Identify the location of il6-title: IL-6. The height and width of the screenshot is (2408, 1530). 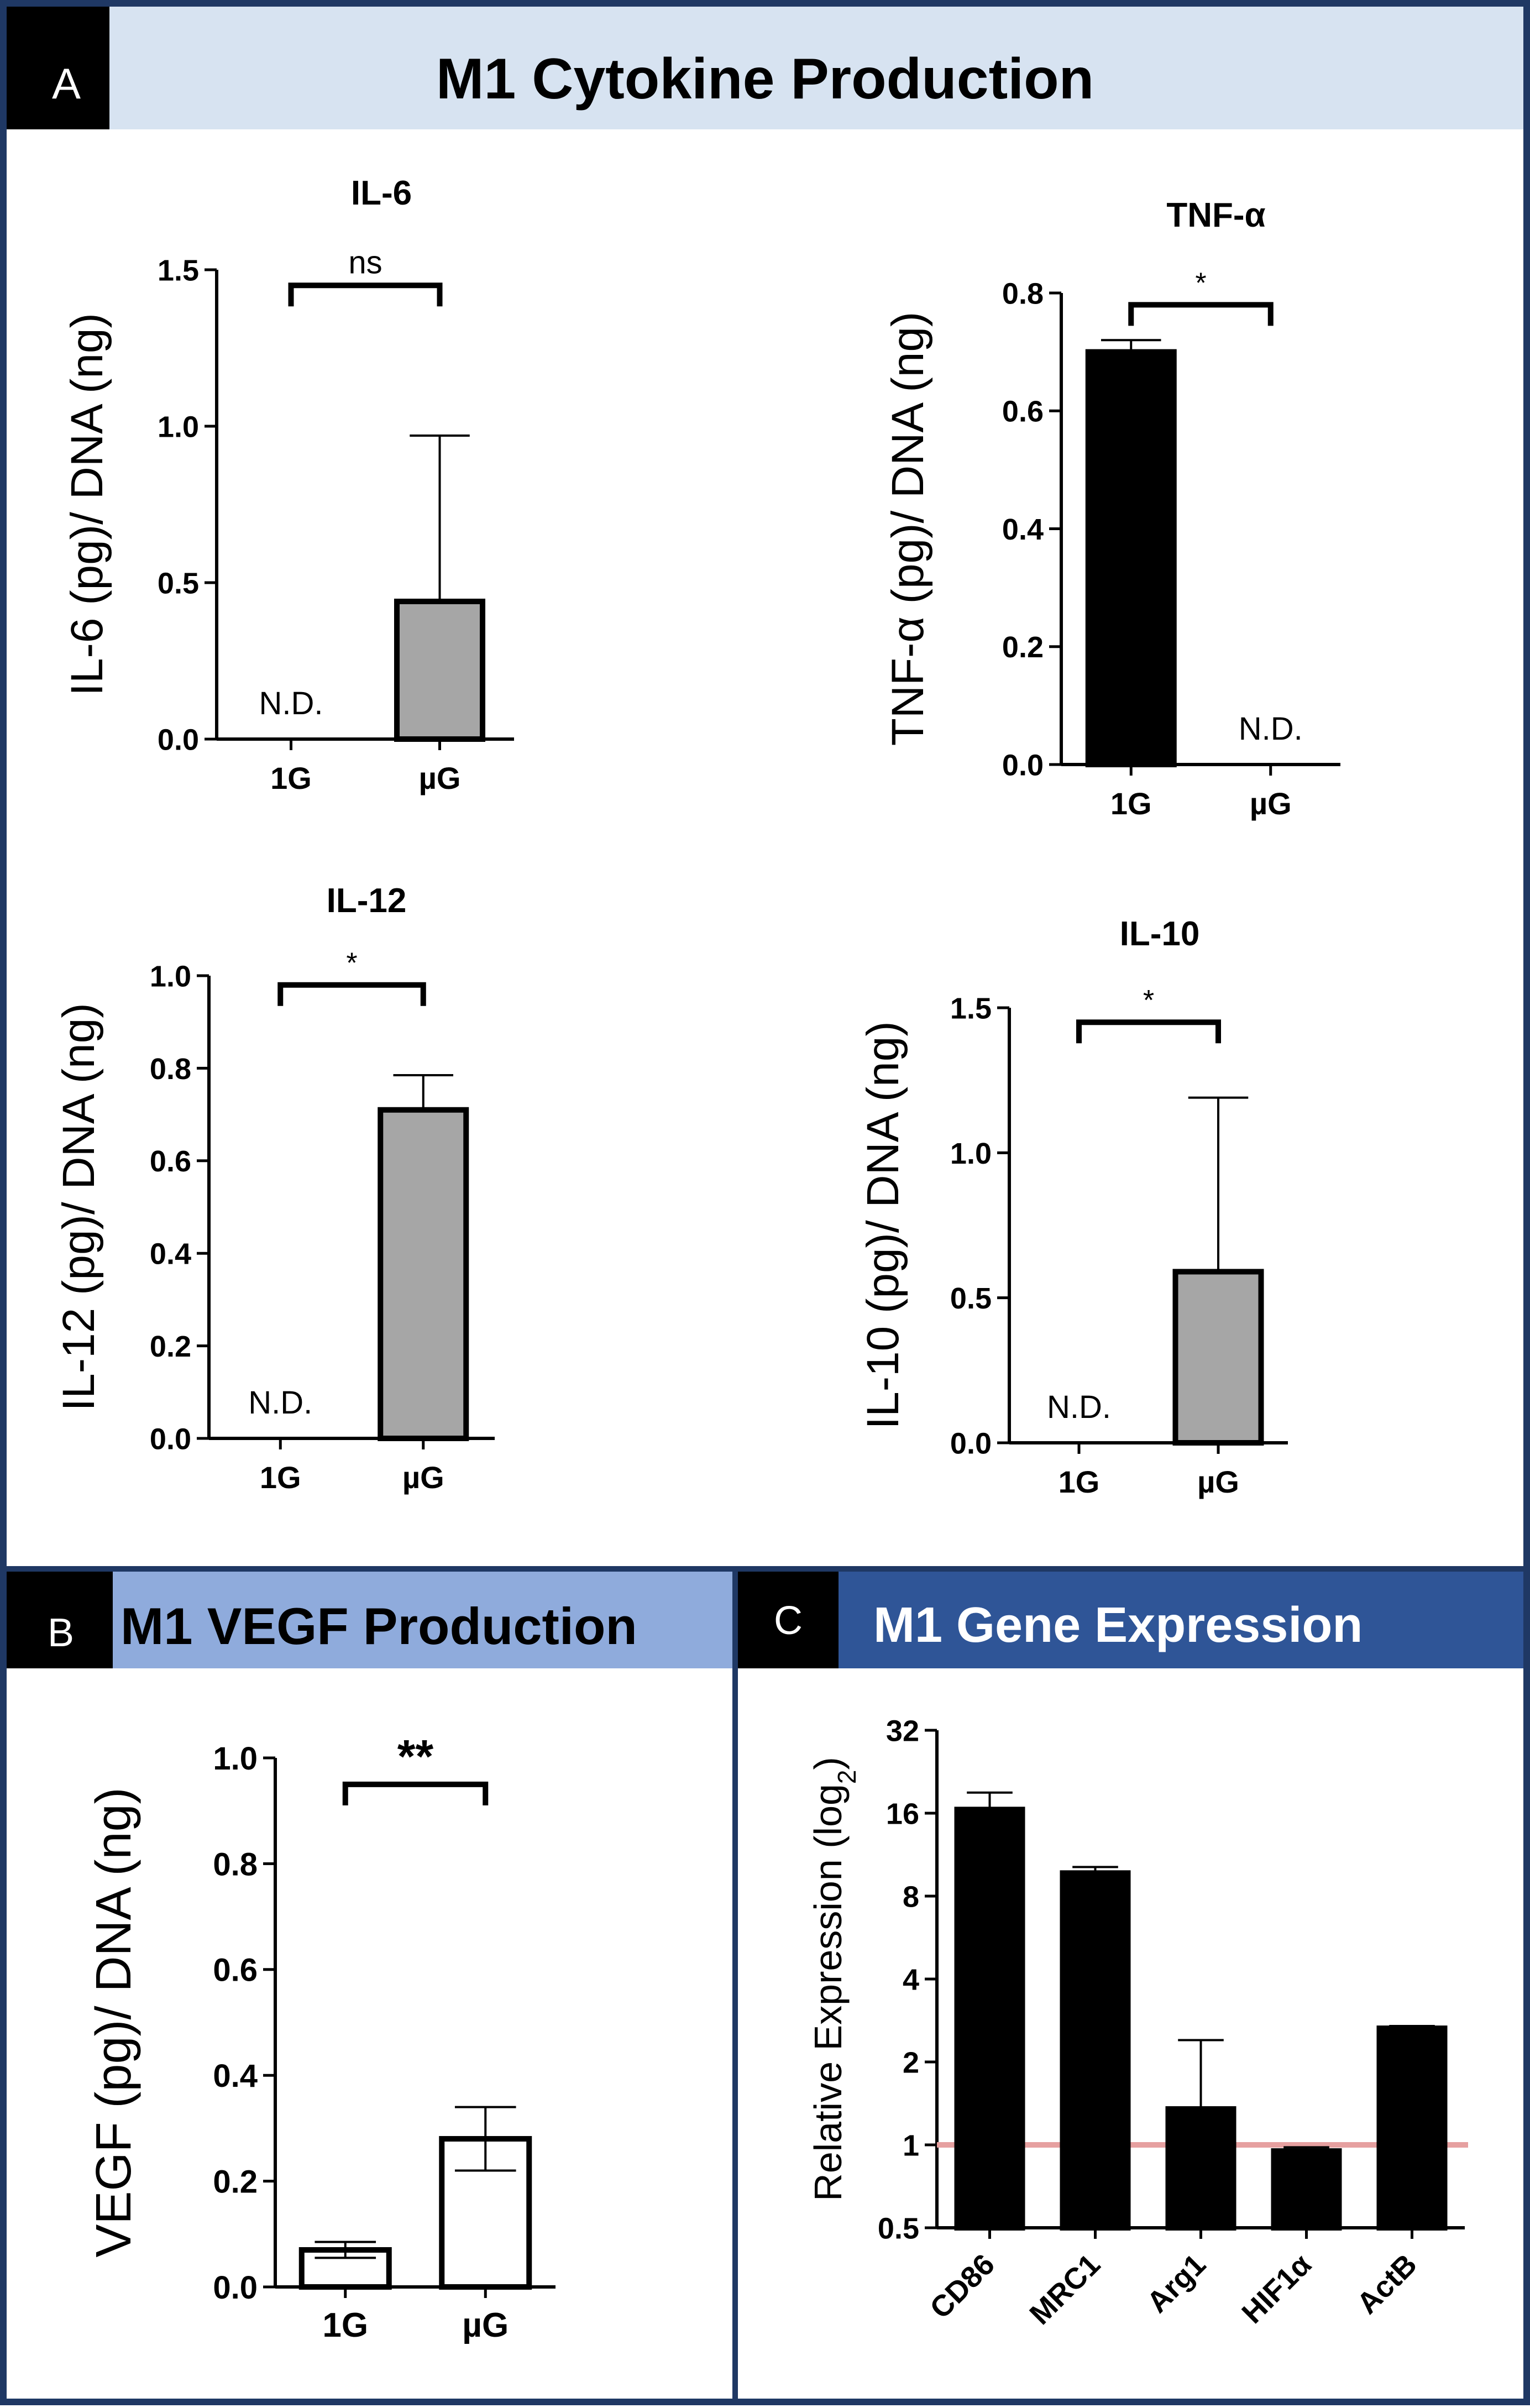
(381, 193).